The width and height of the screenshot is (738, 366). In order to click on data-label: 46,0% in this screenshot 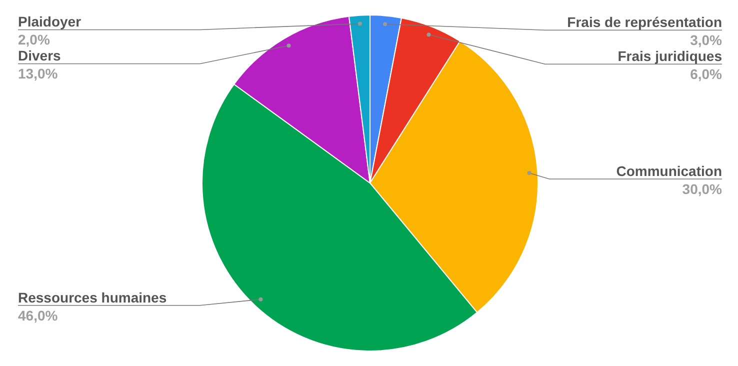, I will do `click(38, 315)`.